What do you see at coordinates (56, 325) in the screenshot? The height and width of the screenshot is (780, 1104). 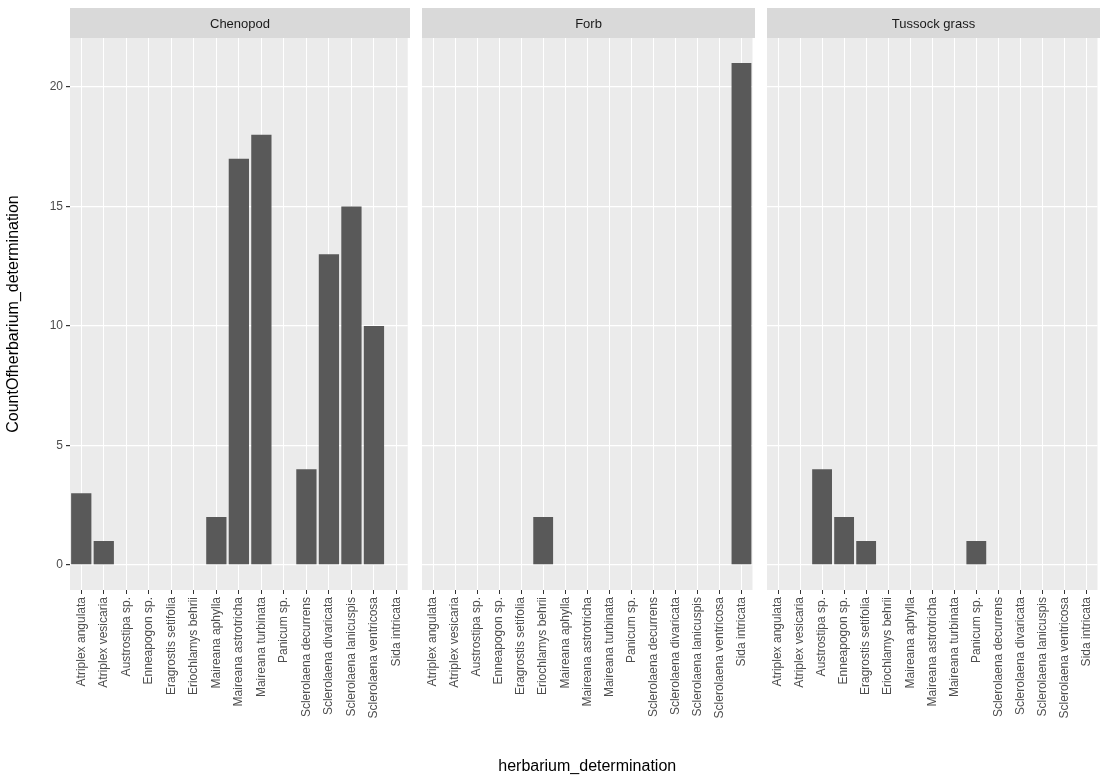 I see `y-tick-label: 10` at bounding box center [56, 325].